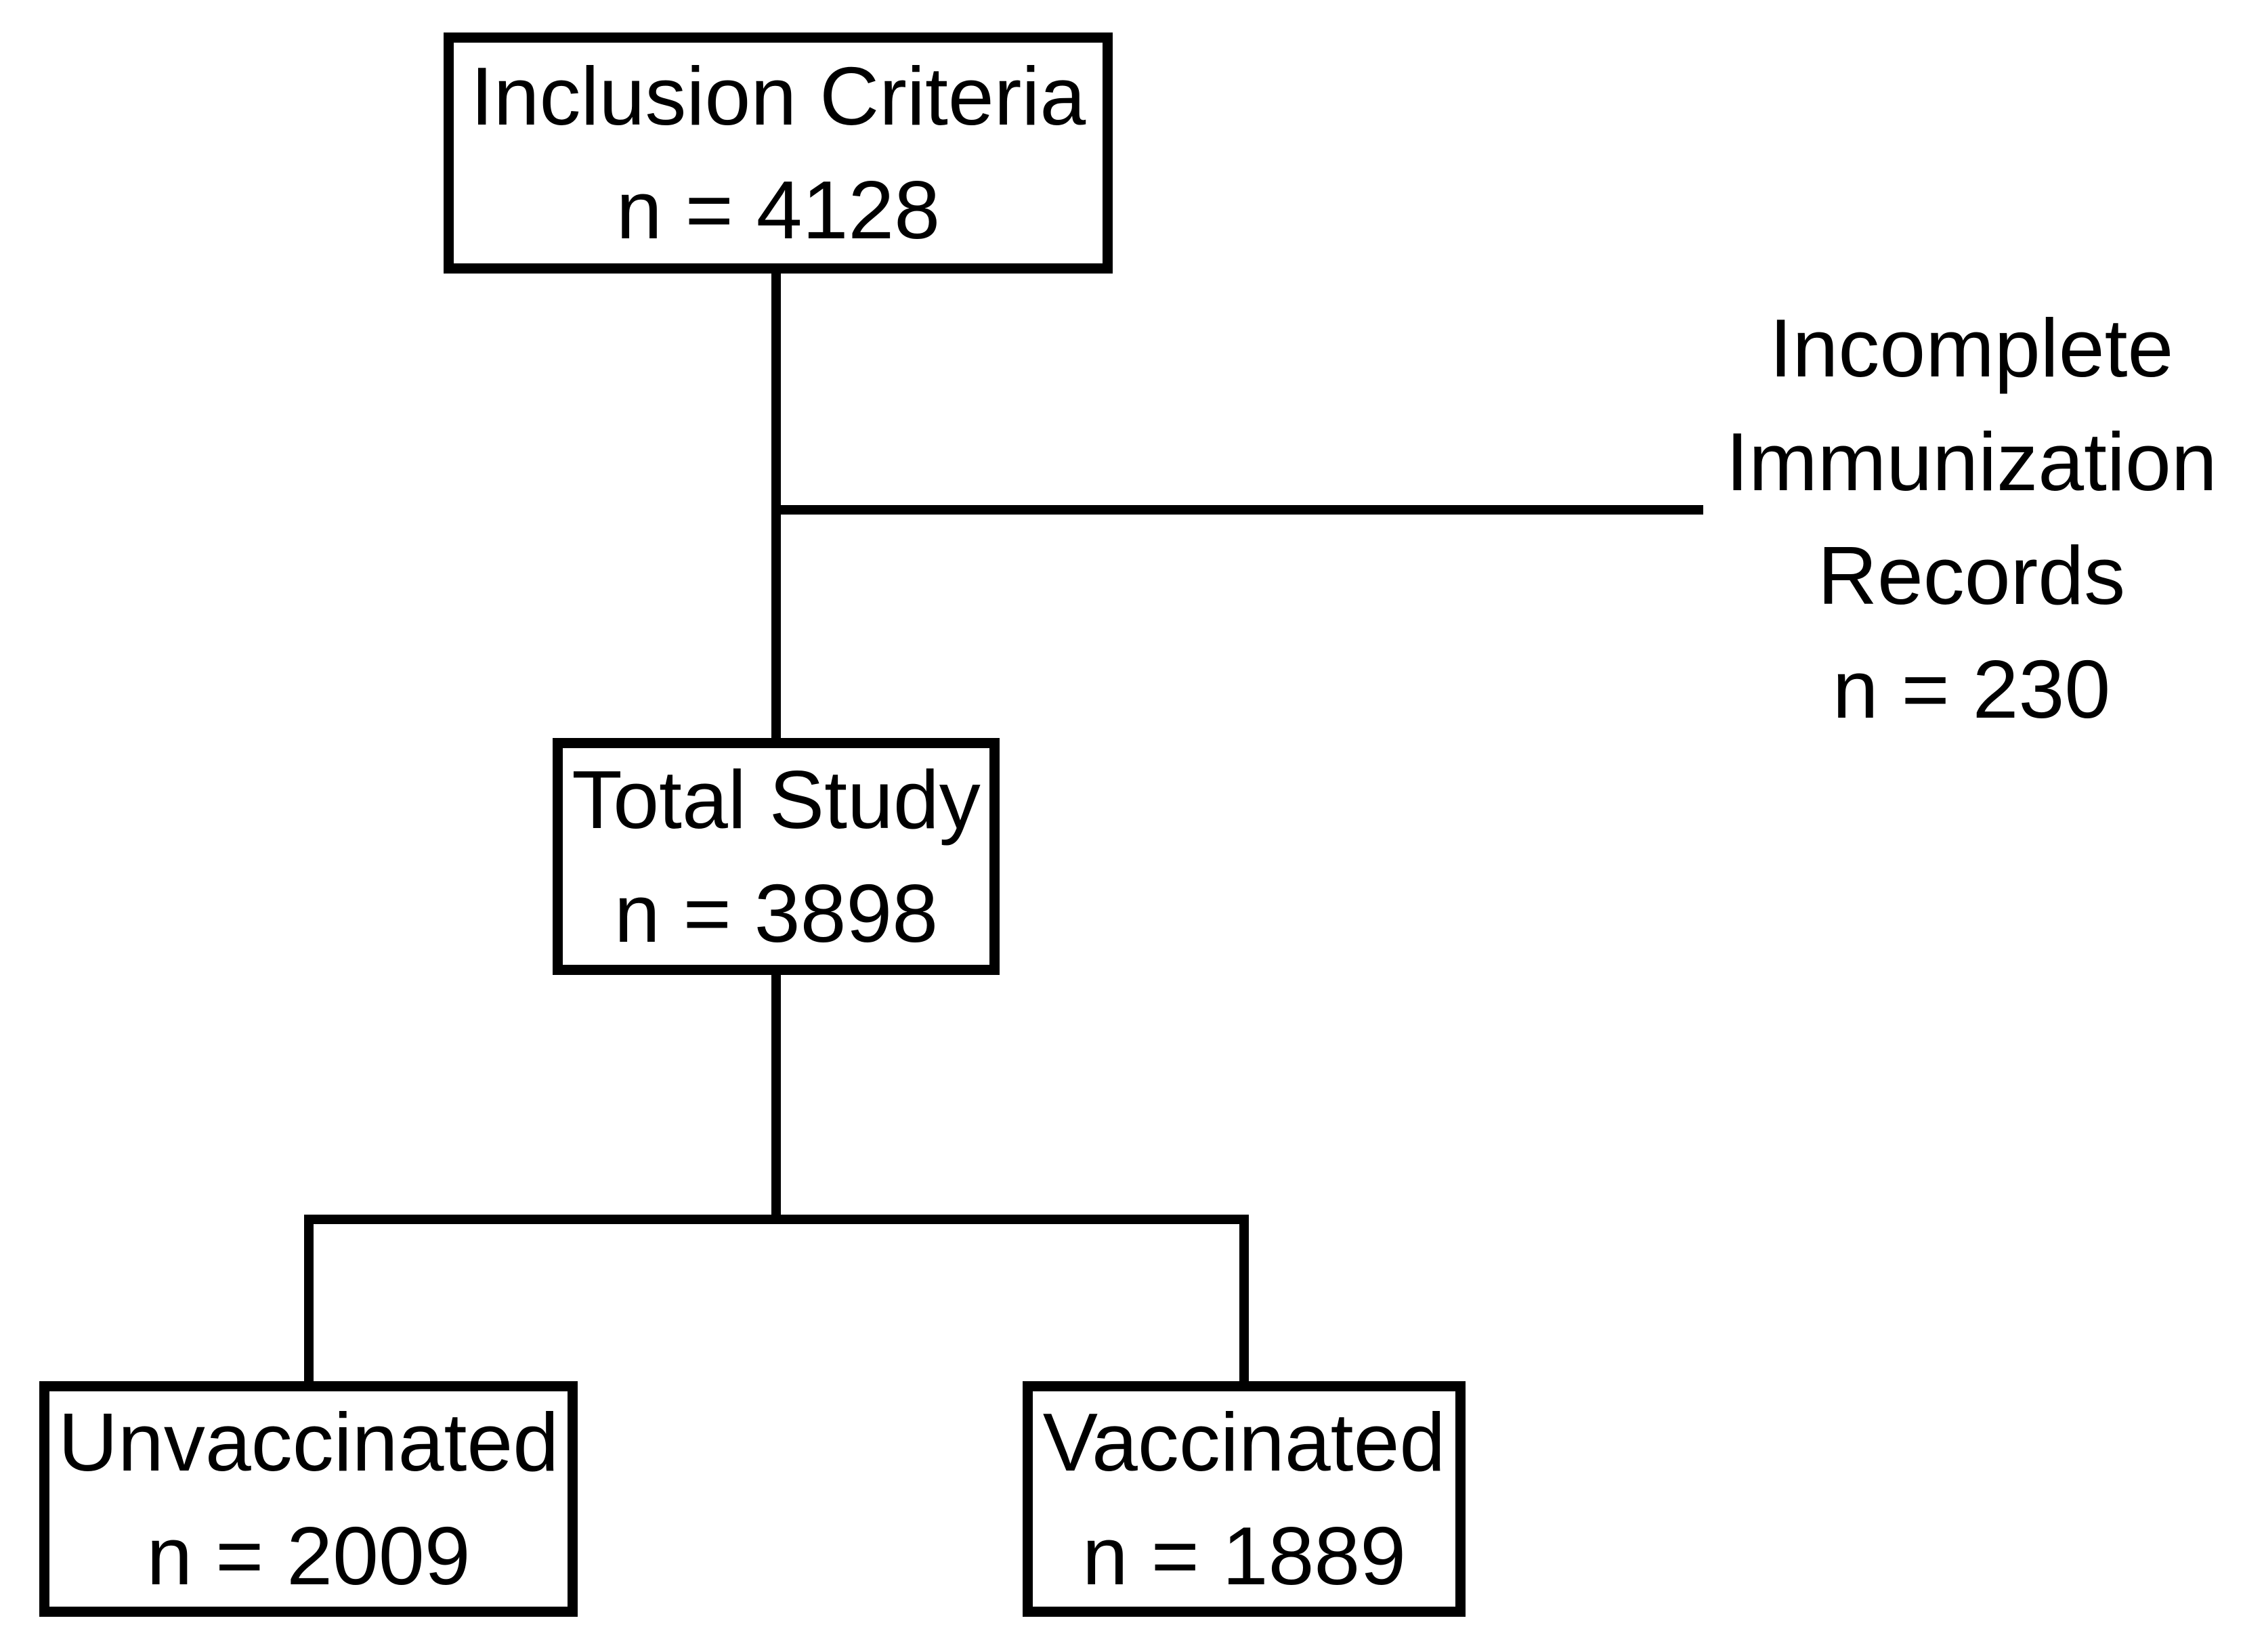 The height and width of the screenshot is (1652, 2243). What do you see at coordinates (1244, 1556) in the screenshot?
I see `vaccinated-count: n = 1889` at bounding box center [1244, 1556].